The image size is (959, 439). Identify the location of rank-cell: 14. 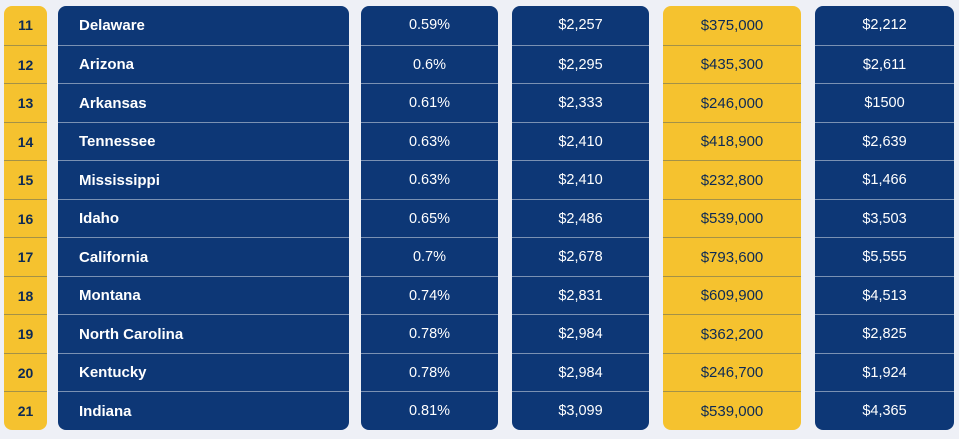
(25, 141).